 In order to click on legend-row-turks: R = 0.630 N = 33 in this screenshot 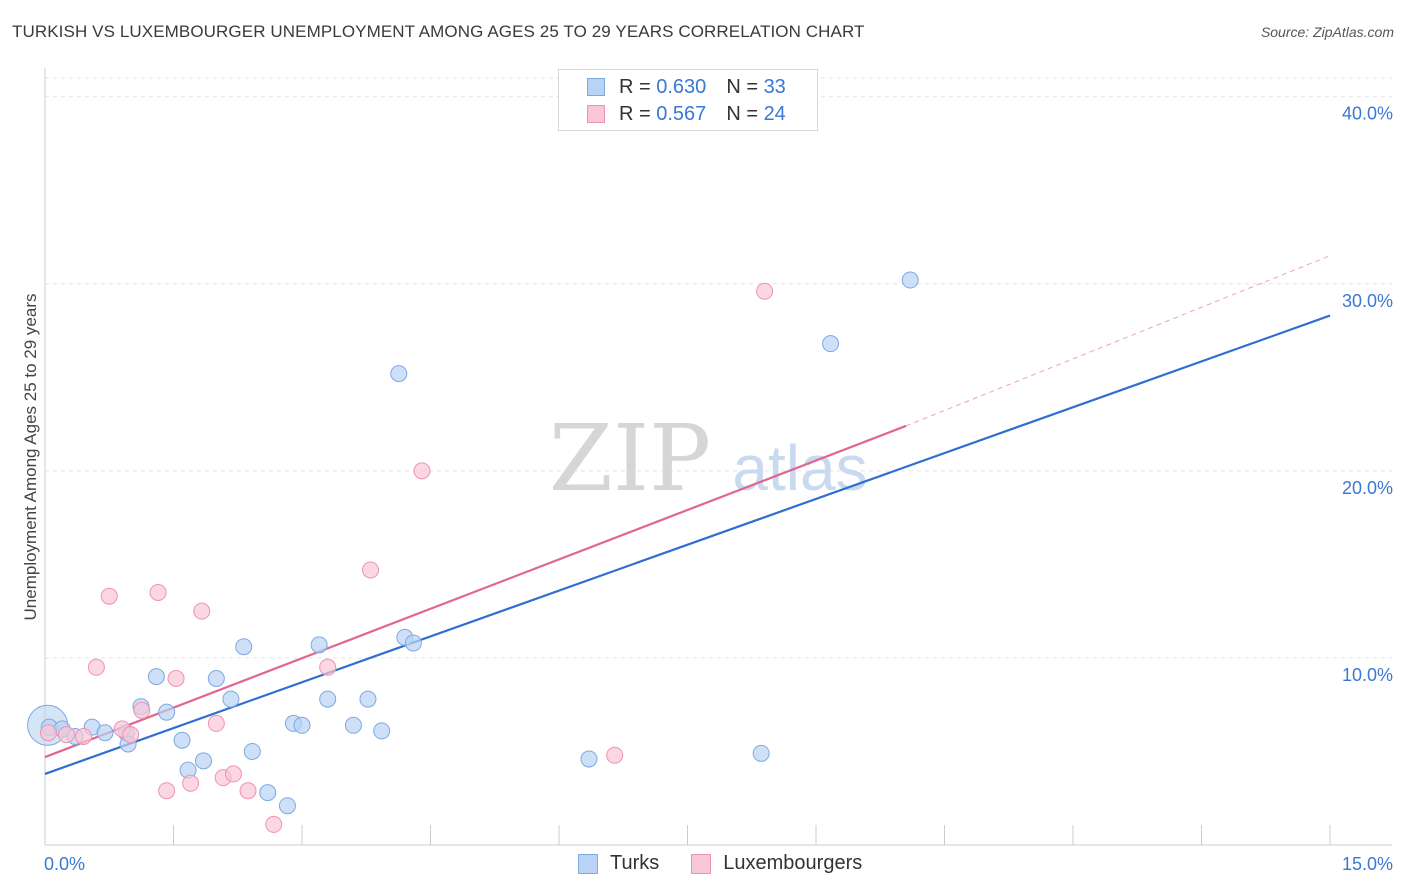, I will do `click(686, 87)`.